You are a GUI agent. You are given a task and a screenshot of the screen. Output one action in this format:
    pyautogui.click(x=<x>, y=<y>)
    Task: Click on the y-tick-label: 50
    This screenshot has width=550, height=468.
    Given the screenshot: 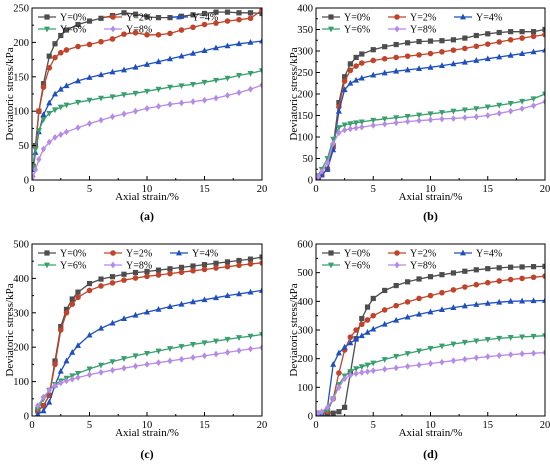 What is the action you would take?
    pyautogui.click(x=24, y=146)
    